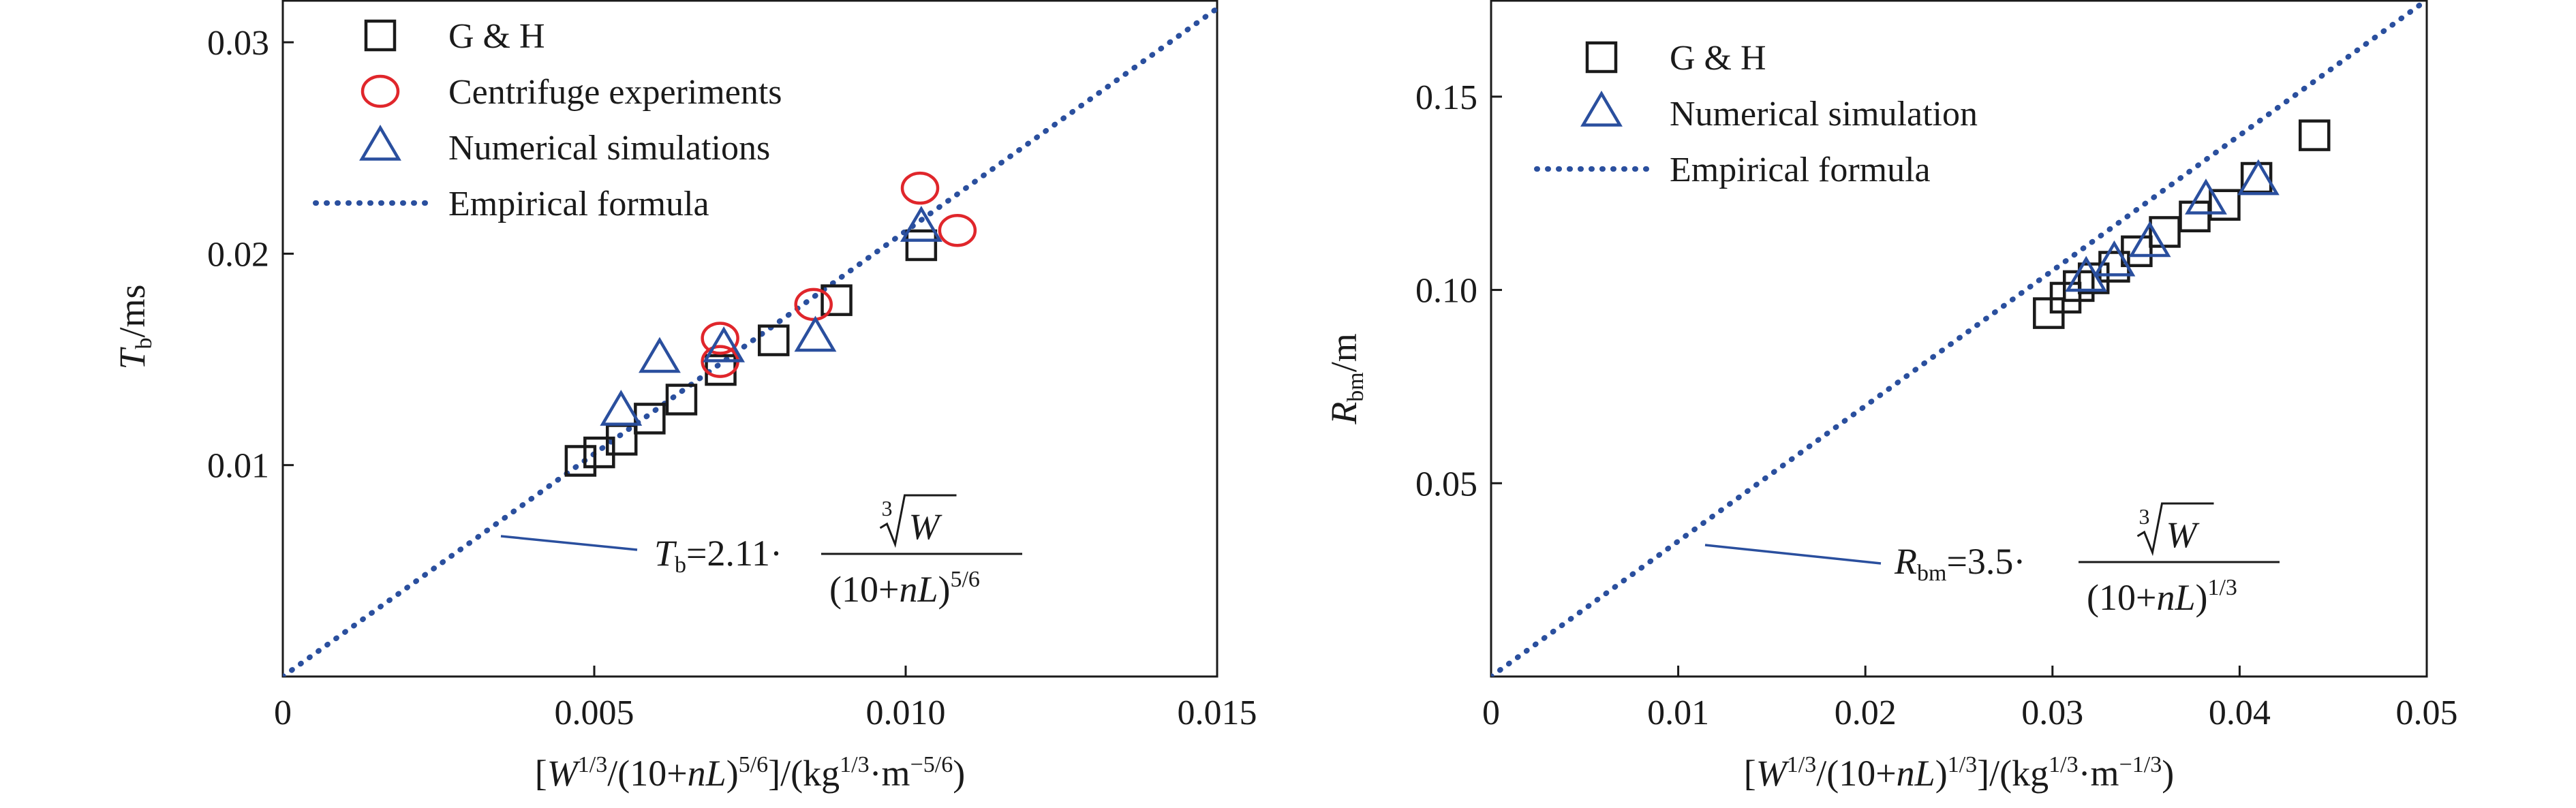  I want to click on y-tick-label: 0.05, so click(1446, 484).